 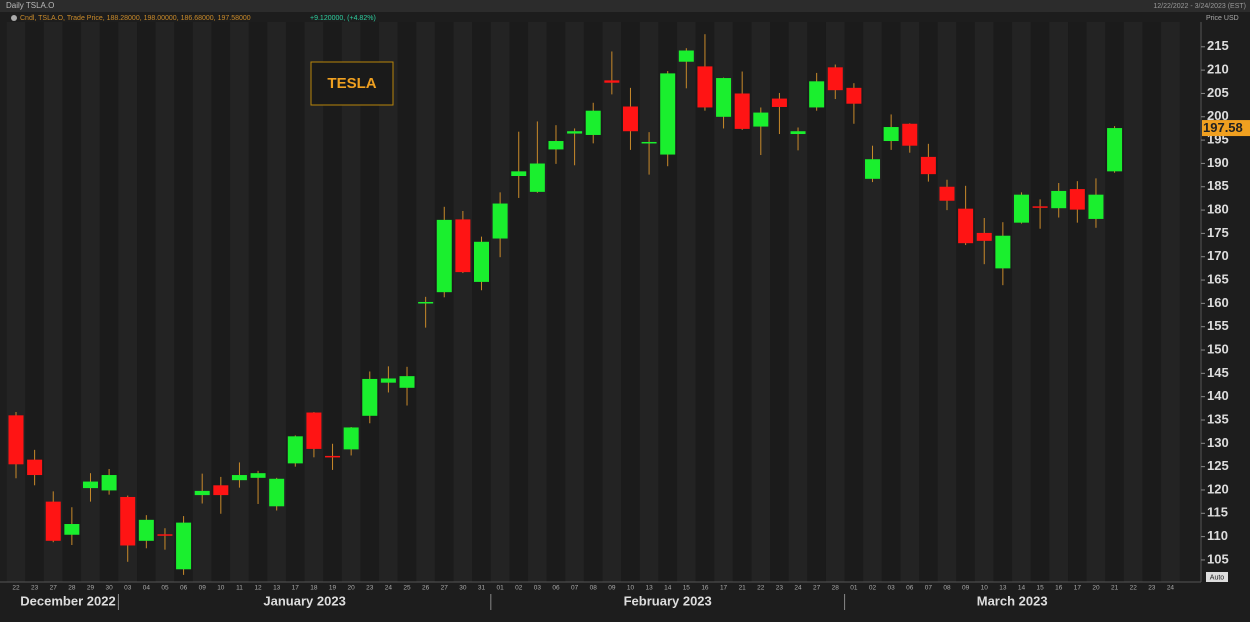 What do you see at coordinates (258, 588) in the screenshot?
I see `x-tick-label: 12` at bounding box center [258, 588].